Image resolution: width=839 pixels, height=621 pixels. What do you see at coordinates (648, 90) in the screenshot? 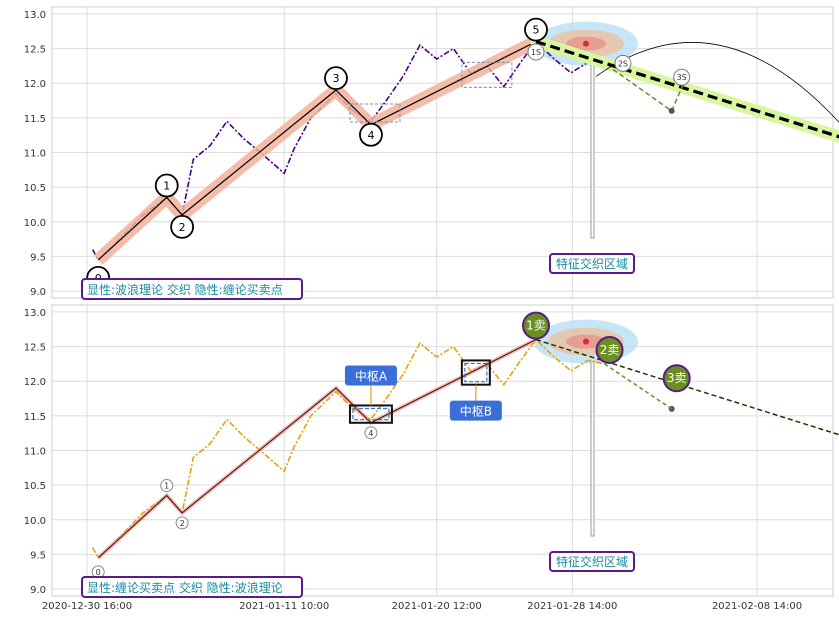
I see `forecast-path` at bounding box center [648, 90].